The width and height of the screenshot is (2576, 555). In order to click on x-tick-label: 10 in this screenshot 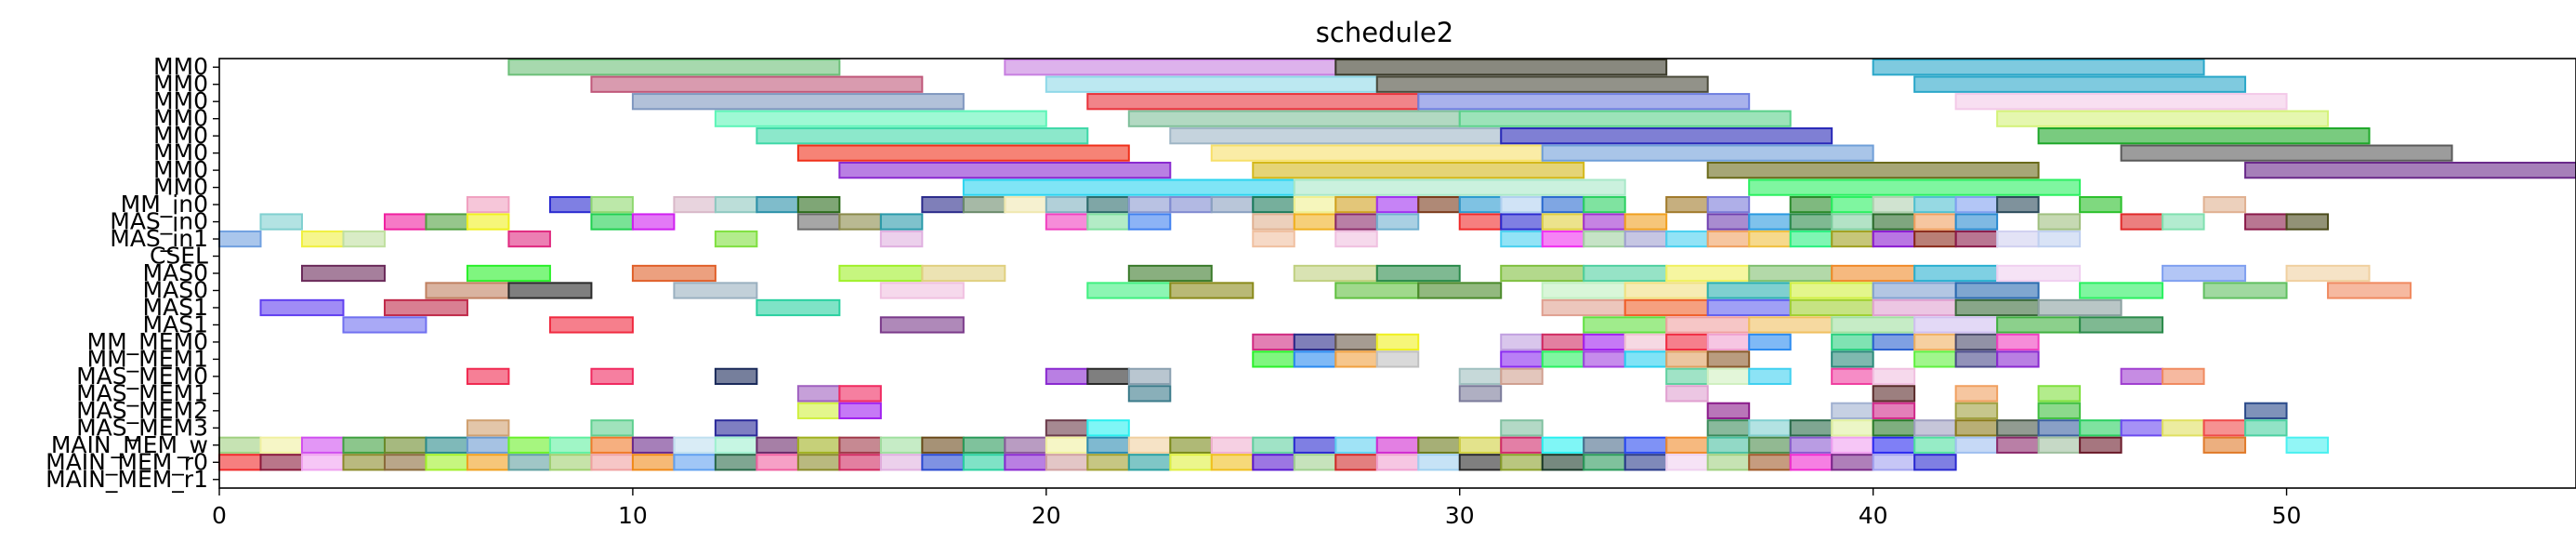, I will do `click(633, 515)`.